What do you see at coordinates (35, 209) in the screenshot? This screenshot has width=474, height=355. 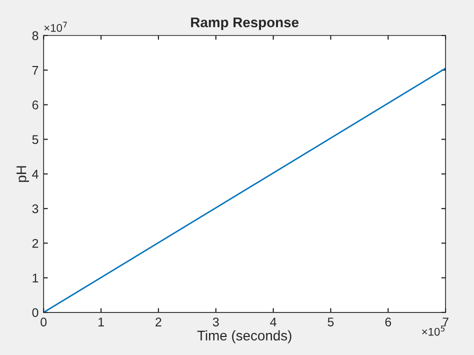 I see `y-tick-label: 3` at bounding box center [35, 209].